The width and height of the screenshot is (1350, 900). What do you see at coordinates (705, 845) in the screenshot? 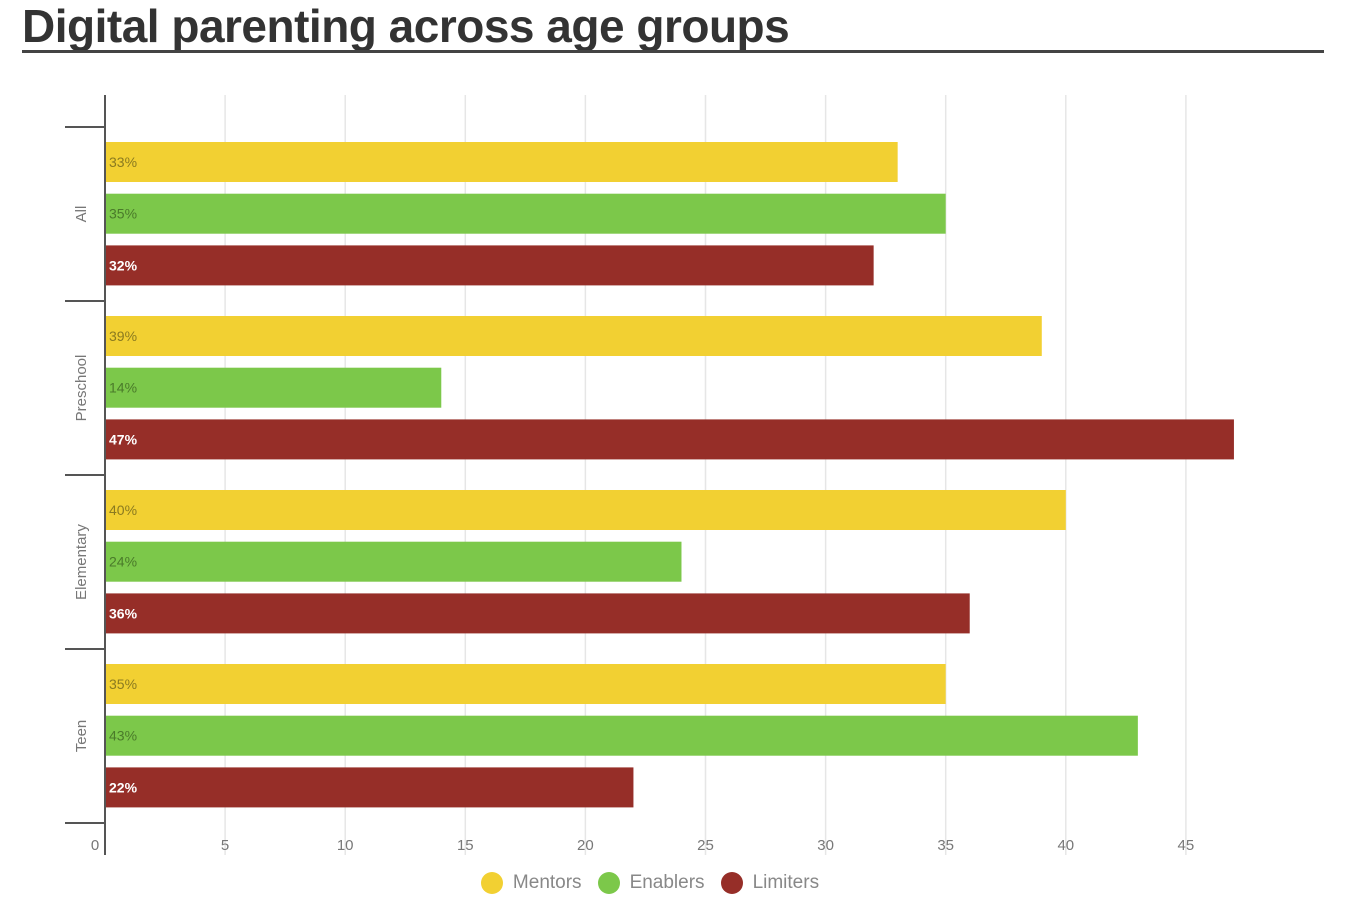
I see `x-tick-label: 25` at bounding box center [705, 845].